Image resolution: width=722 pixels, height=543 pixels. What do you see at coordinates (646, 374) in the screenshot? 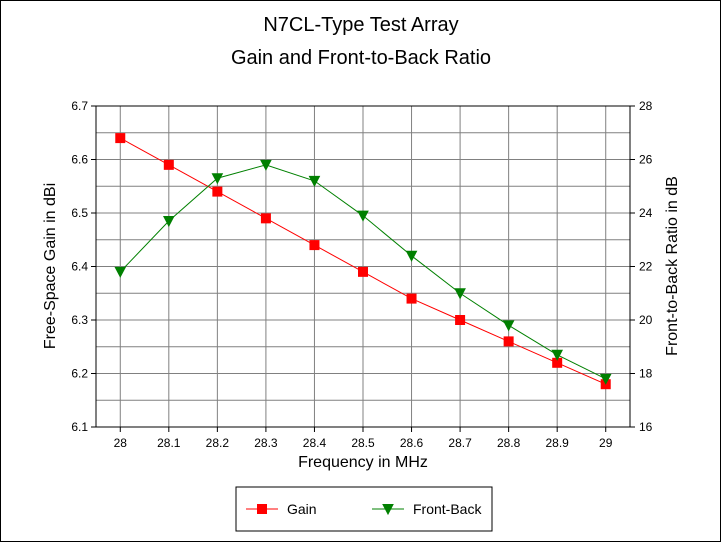
I see `right-tick-label: 18` at bounding box center [646, 374].